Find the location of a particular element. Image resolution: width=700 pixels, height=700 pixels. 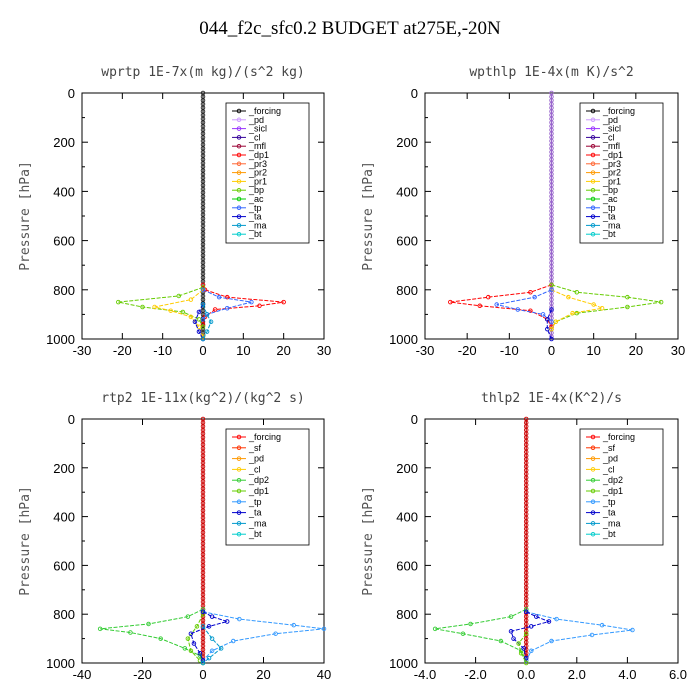

x-tick-label: 0 is located at coordinates (551, 350).